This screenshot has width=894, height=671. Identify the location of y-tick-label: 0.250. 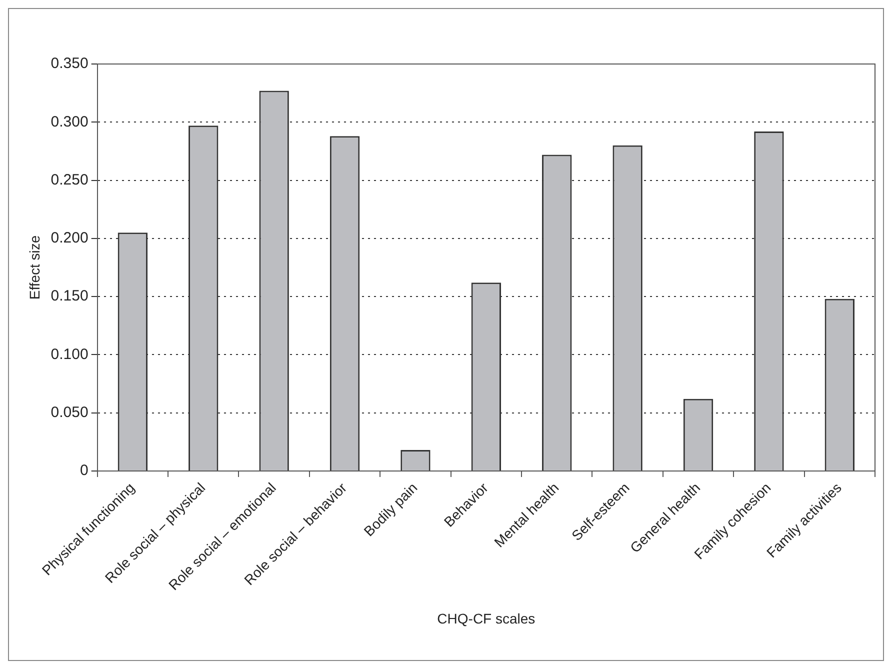
(69, 179).